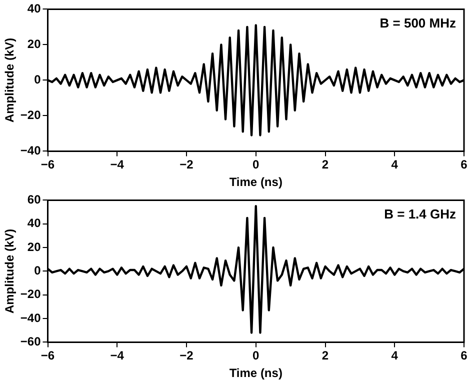 This screenshot has height=382, width=474. What do you see at coordinates (418, 22) in the screenshot?
I see `annotation: B = 500 MHz` at bounding box center [418, 22].